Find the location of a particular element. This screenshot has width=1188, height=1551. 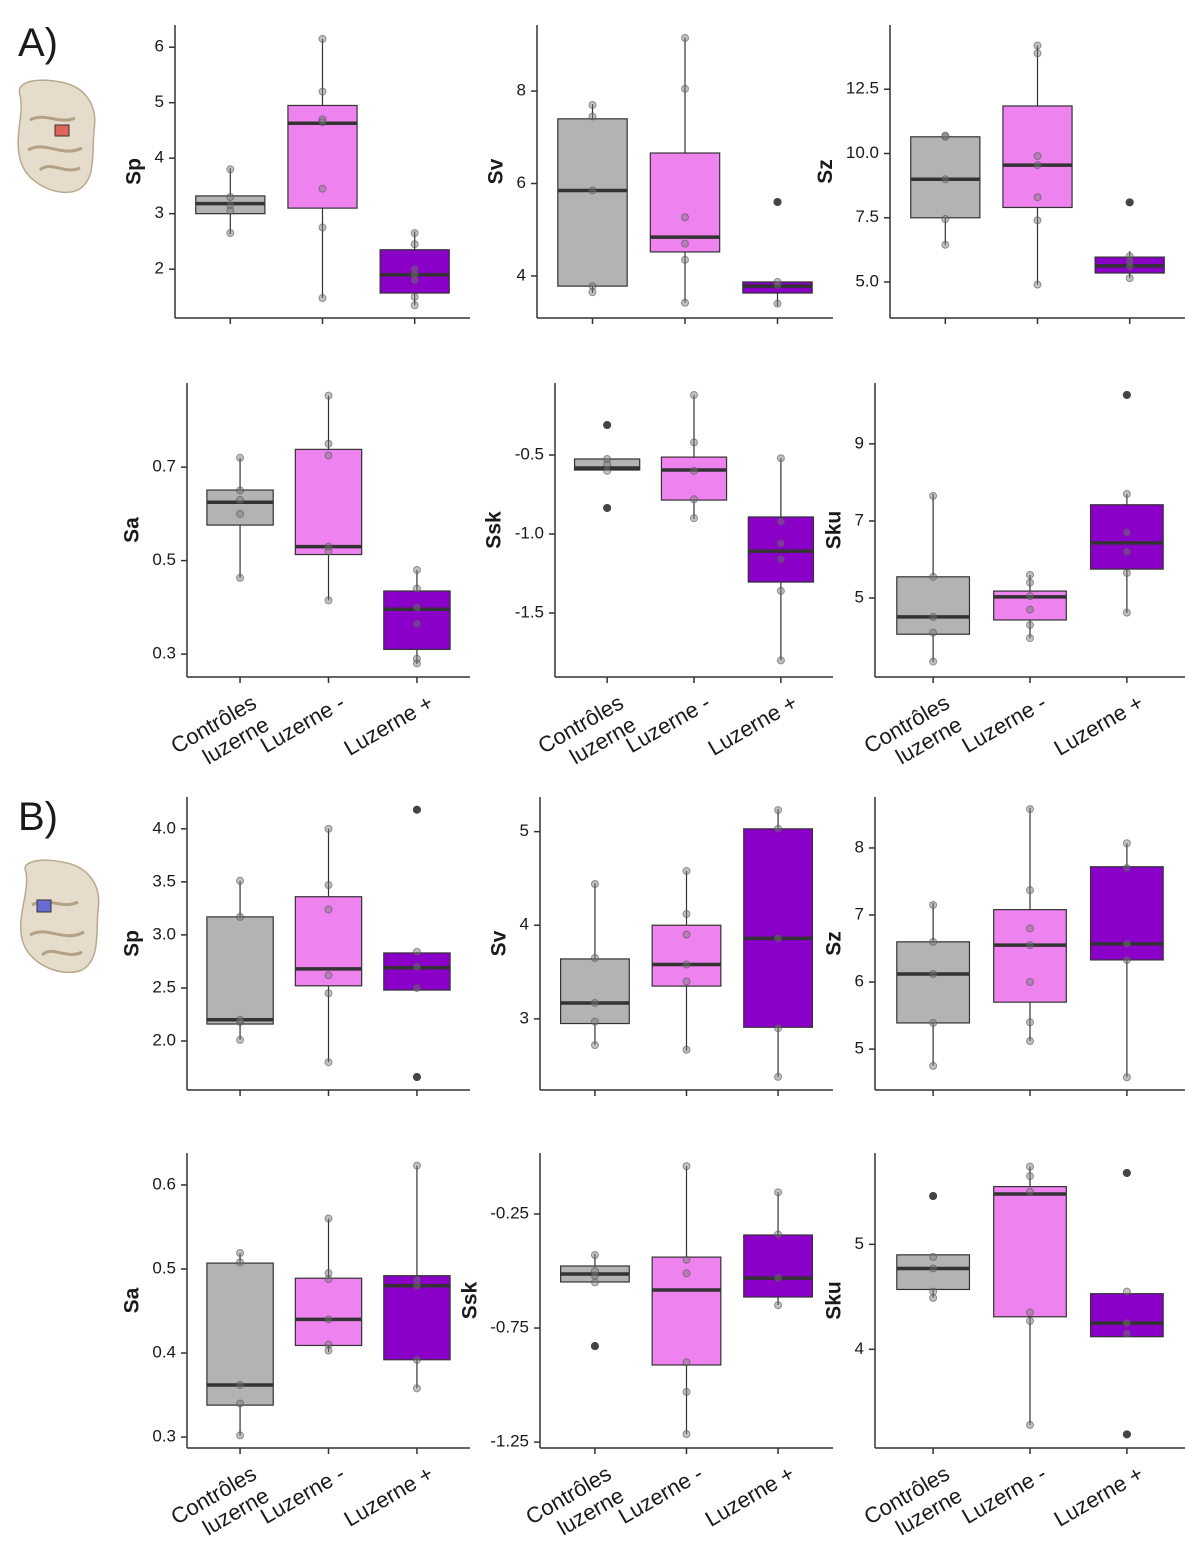

tooth-image is located at coordinates (59, 916).